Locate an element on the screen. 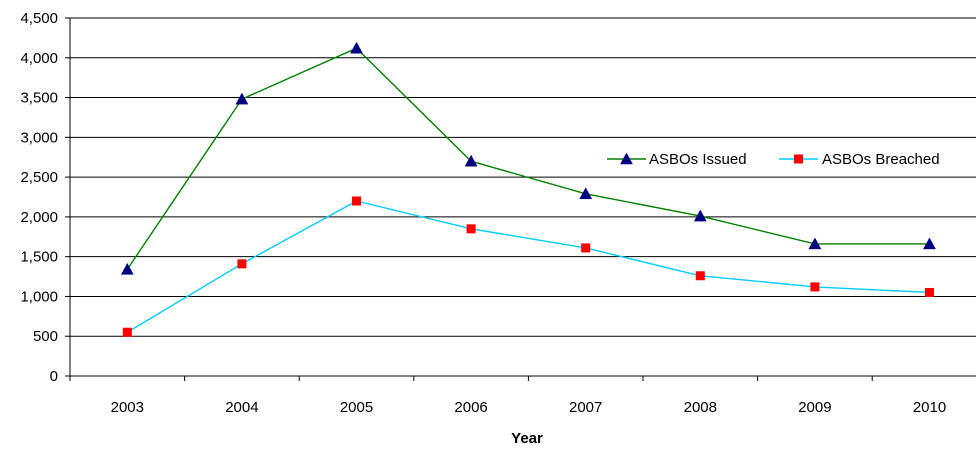 The image size is (976, 449). x-tick-label: 2010 is located at coordinates (929, 407).